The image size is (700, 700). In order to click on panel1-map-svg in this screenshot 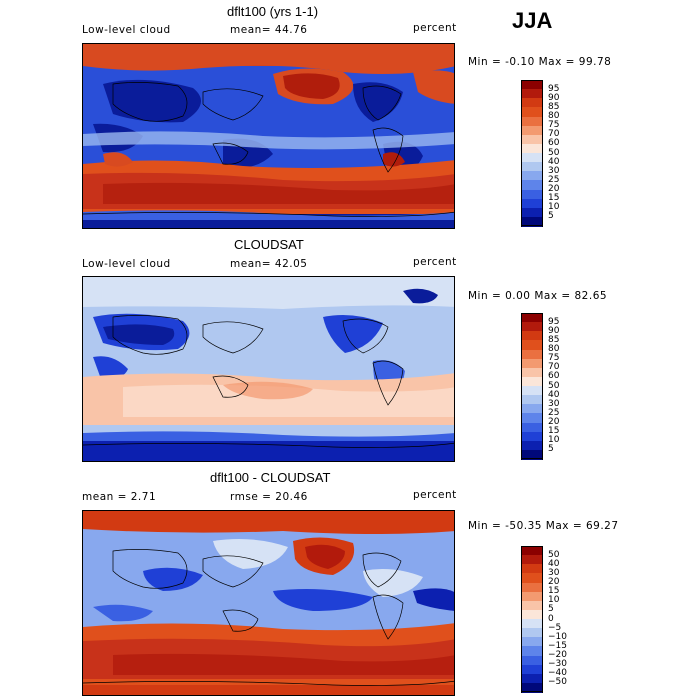, I will do `click(268, 136)`.